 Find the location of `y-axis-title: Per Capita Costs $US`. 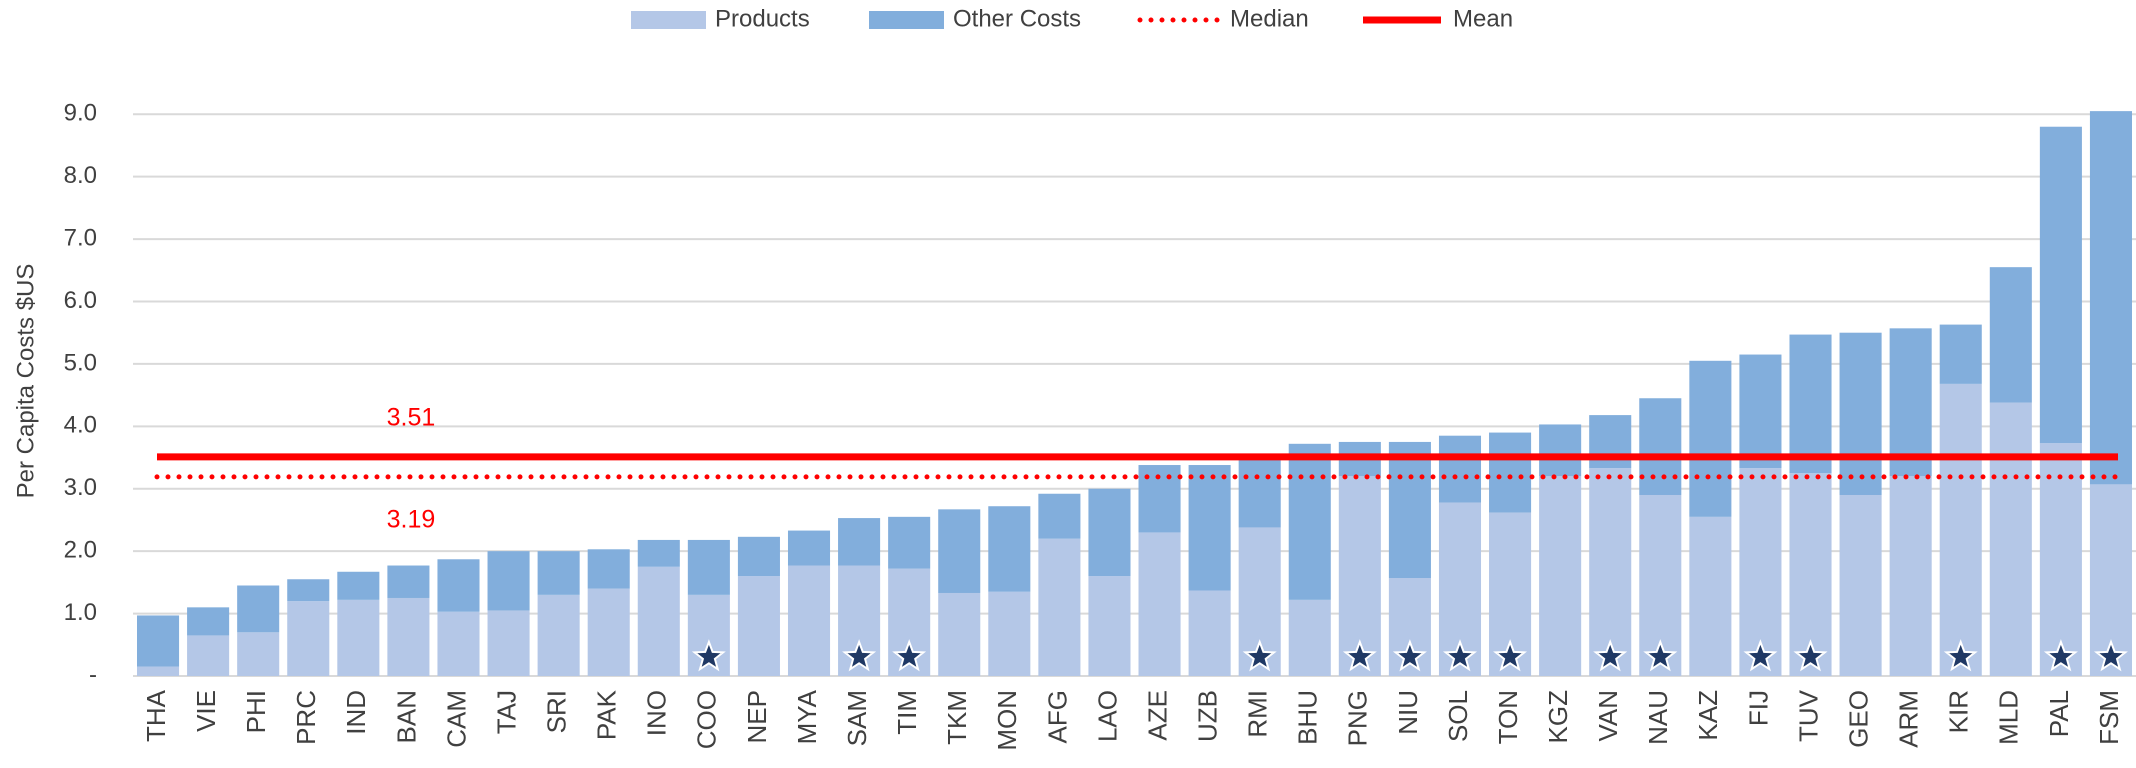

y-axis-title: Per Capita Costs $US is located at coordinates (25, 381).